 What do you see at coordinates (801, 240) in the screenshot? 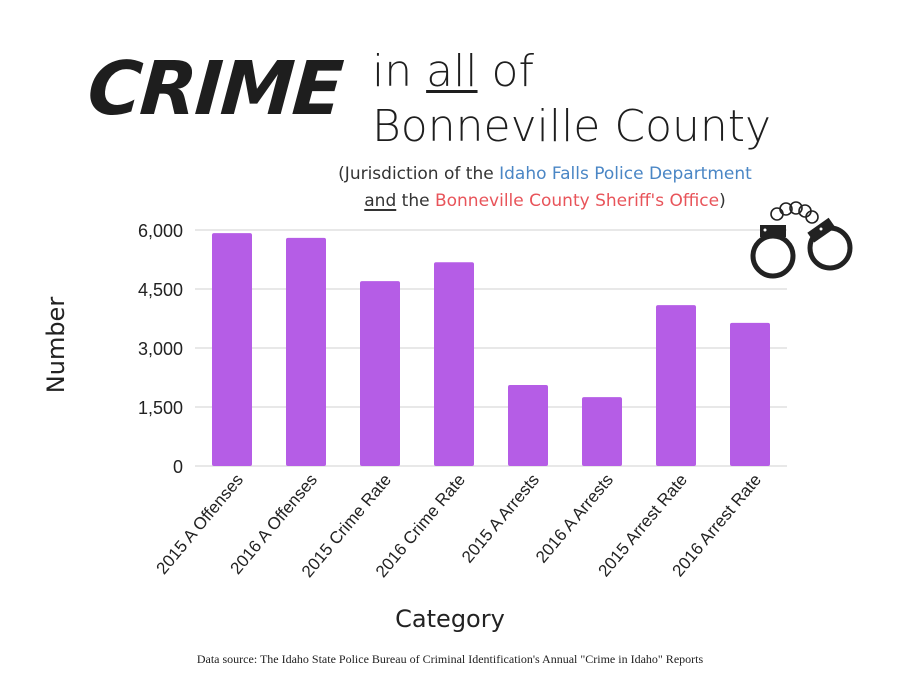
I see `handcuffs-icon` at bounding box center [801, 240].